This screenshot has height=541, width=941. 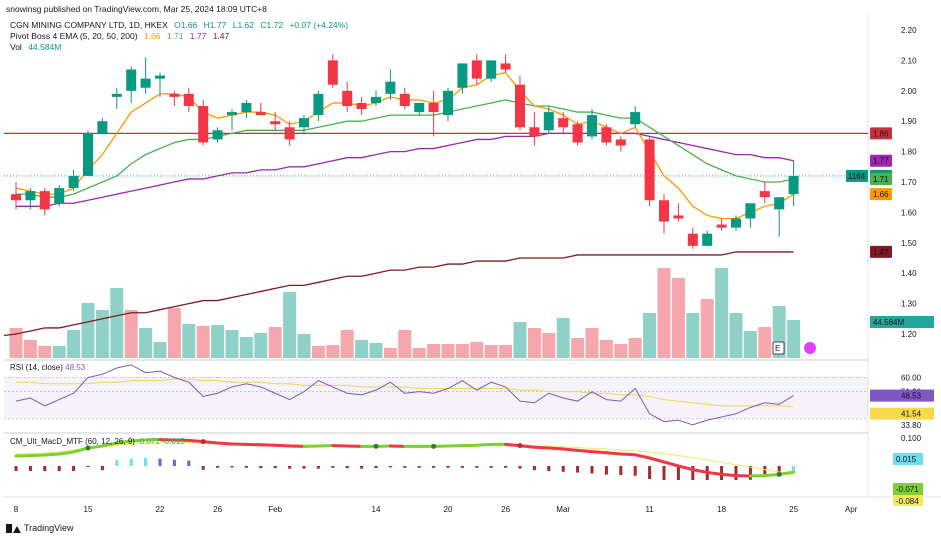 What do you see at coordinates (909, 121) in the screenshot?
I see `price-axis-label: 1.90` at bounding box center [909, 121].